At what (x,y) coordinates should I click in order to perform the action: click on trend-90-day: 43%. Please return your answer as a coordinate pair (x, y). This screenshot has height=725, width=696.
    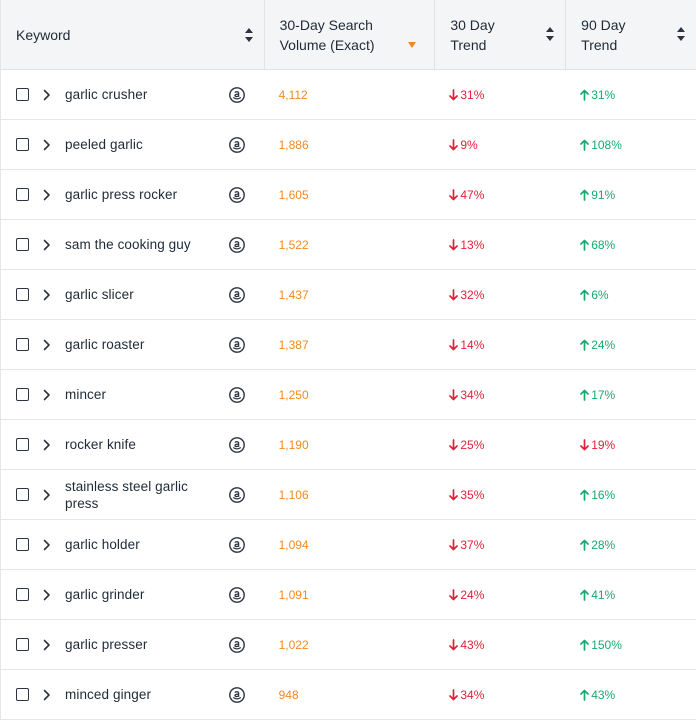
    Looking at the image, I should click on (630, 695).